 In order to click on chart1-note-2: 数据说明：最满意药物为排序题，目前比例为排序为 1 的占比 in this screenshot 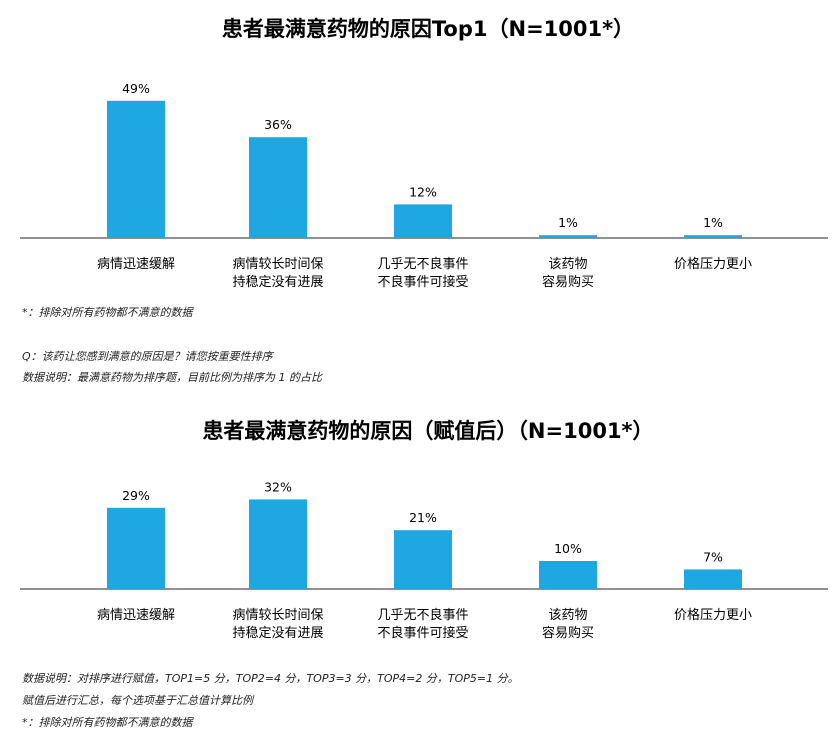, I will do `click(172, 377)`.